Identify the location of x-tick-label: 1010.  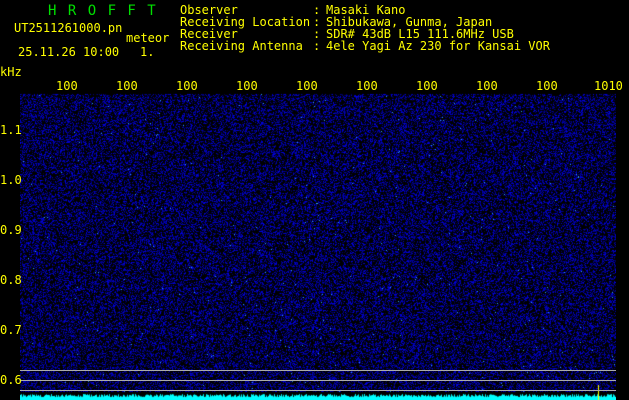
(609, 86).